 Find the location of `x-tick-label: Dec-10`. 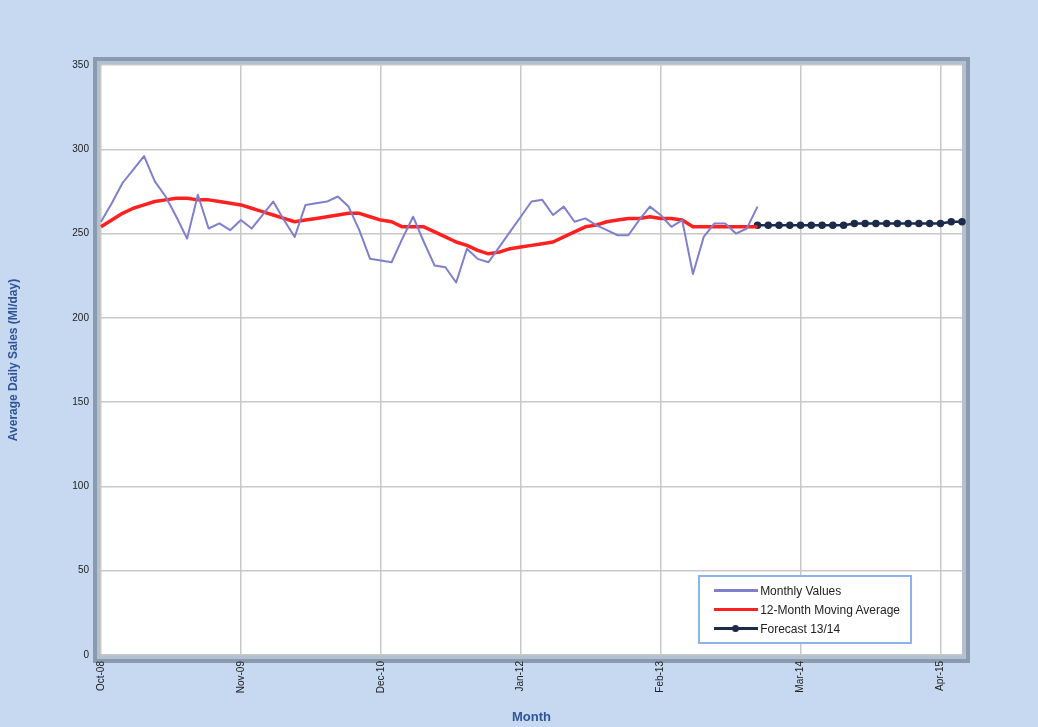

x-tick-label: Dec-10 is located at coordinates (380, 677).